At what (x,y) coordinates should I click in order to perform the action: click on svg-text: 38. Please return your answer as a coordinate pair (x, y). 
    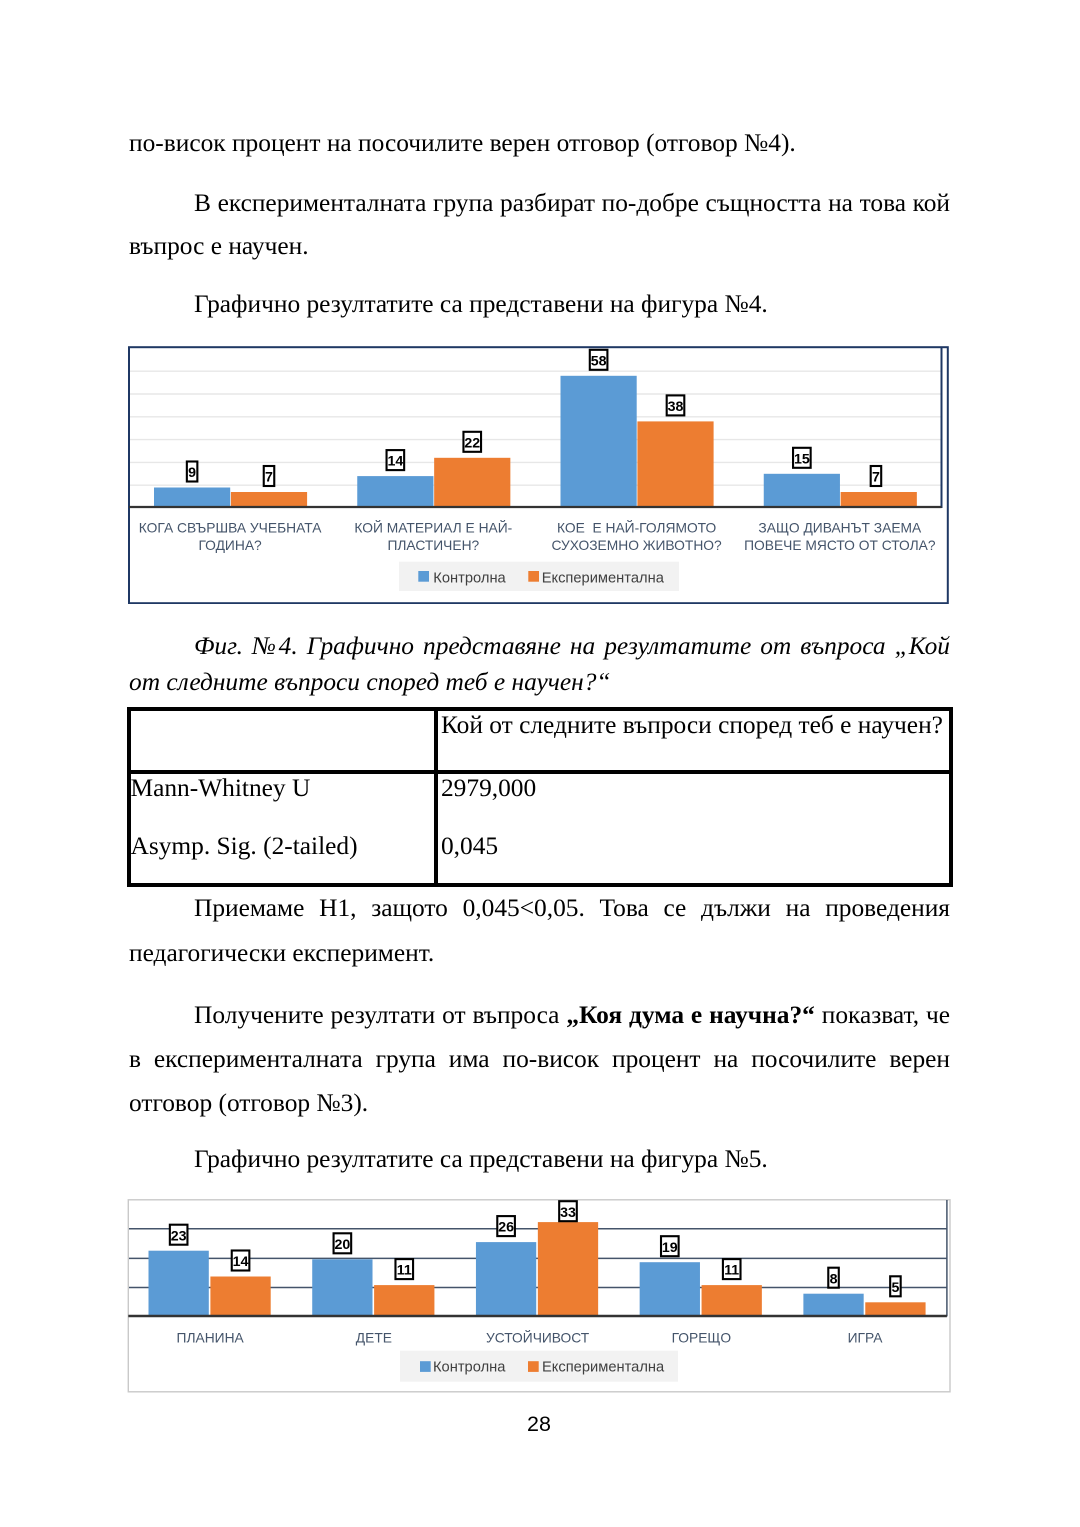
    Looking at the image, I should click on (676, 407).